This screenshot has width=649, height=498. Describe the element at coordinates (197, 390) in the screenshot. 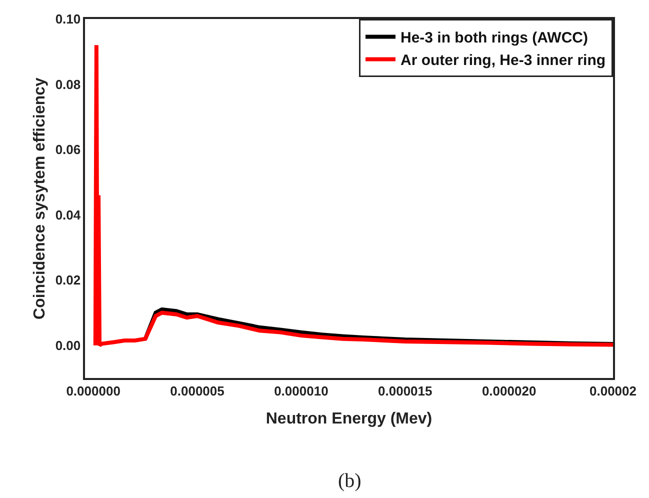

I see `x-tick-label: 0.000005` at that location.